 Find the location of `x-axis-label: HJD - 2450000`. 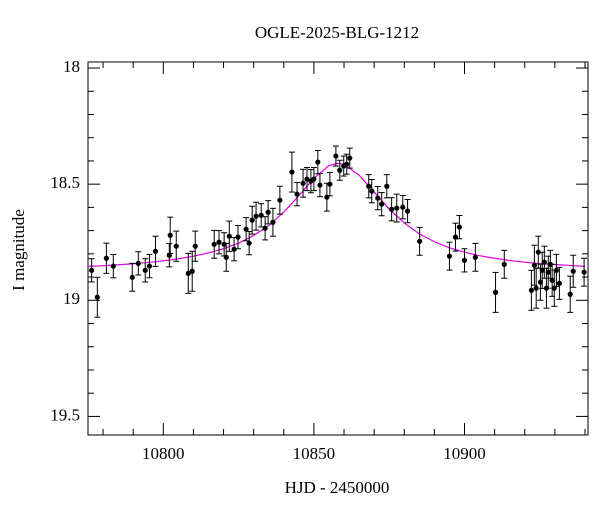

x-axis-label: HJD - 2450000 is located at coordinates (337, 487).